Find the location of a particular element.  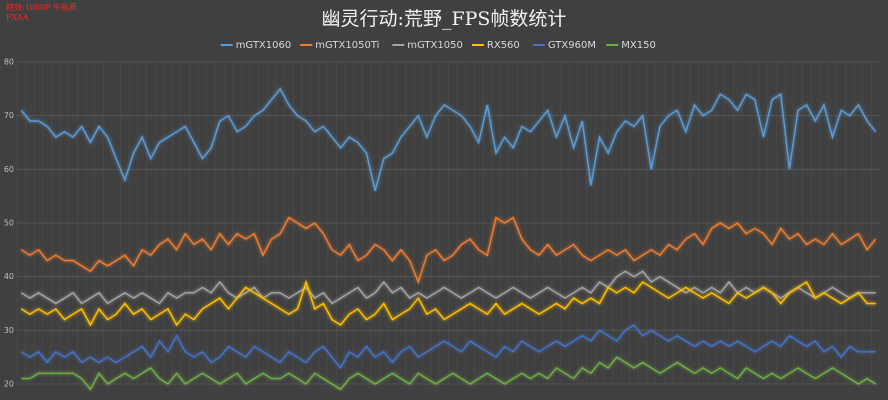

legend-label: mGTX1060 is located at coordinates (264, 45).